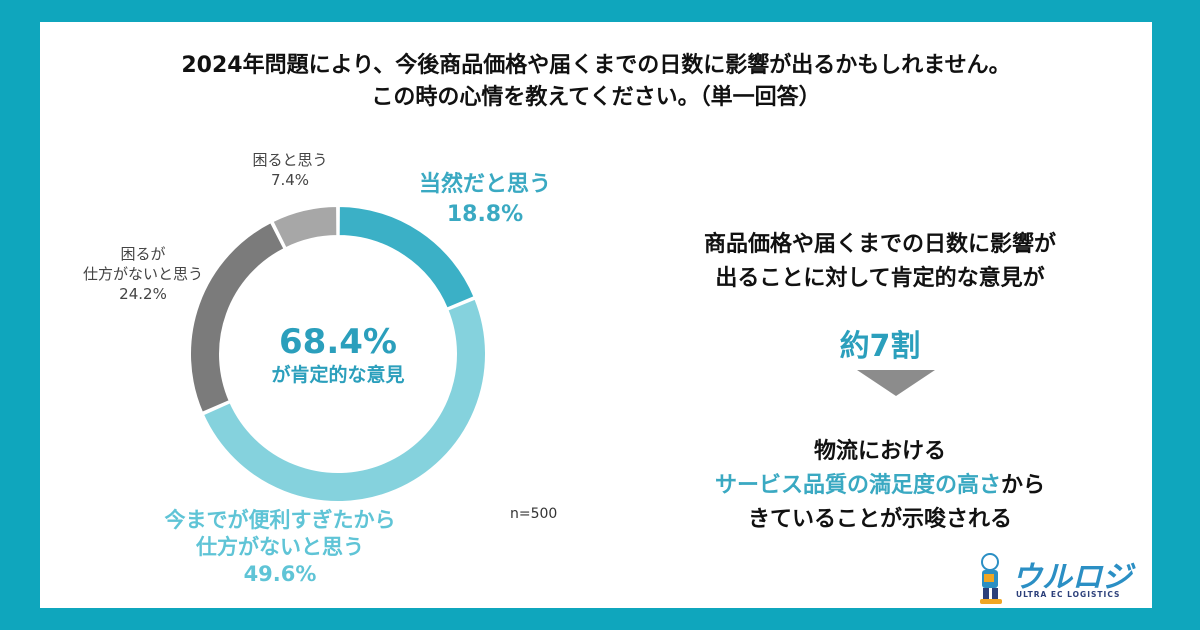 The width and height of the screenshot is (1200, 630). What do you see at coordinates (880, 262) in the screenshot?
I see `summary-text: 商品価格や届くまでの日数に影響が 出ることに対して肯定的な意見が` at bounding box center [880, 262].